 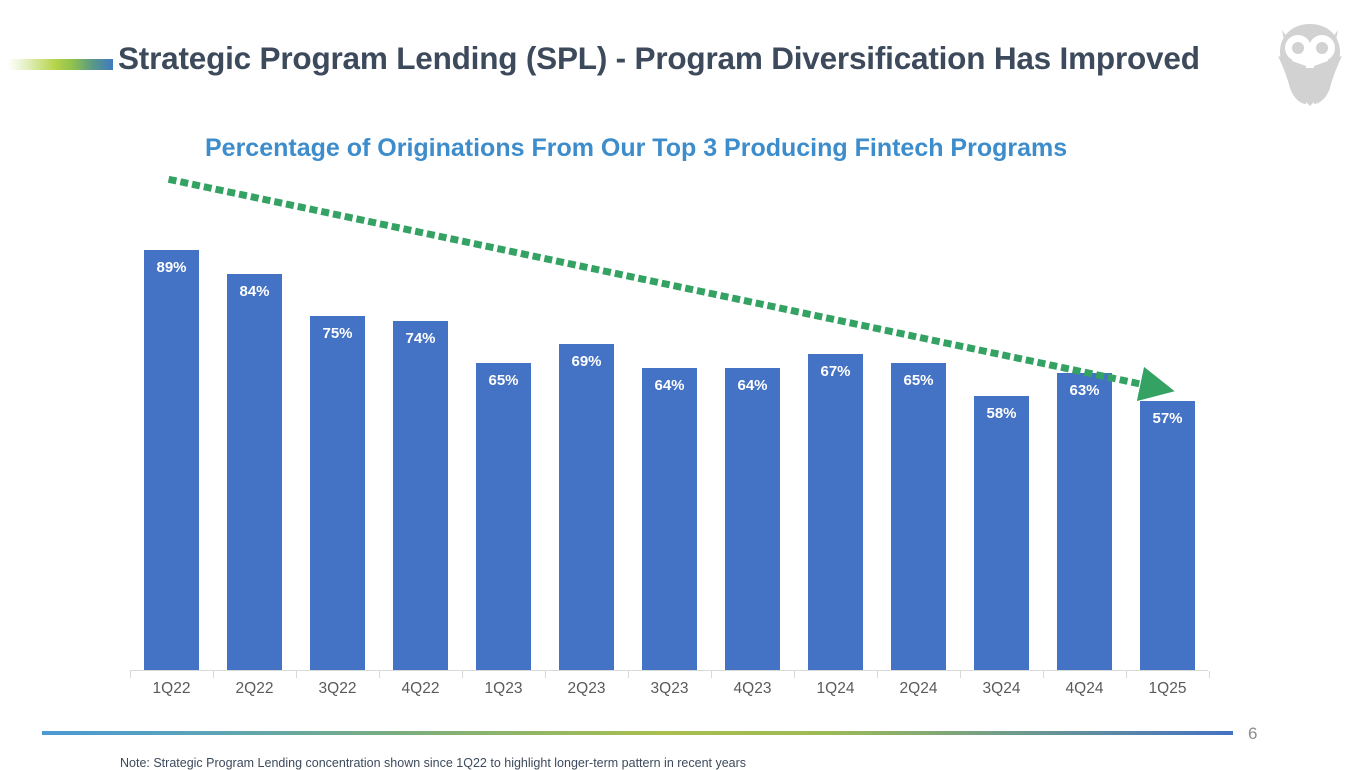 I want to click on x-axis-category-label: 1Q23, so click(x=503, y=688).